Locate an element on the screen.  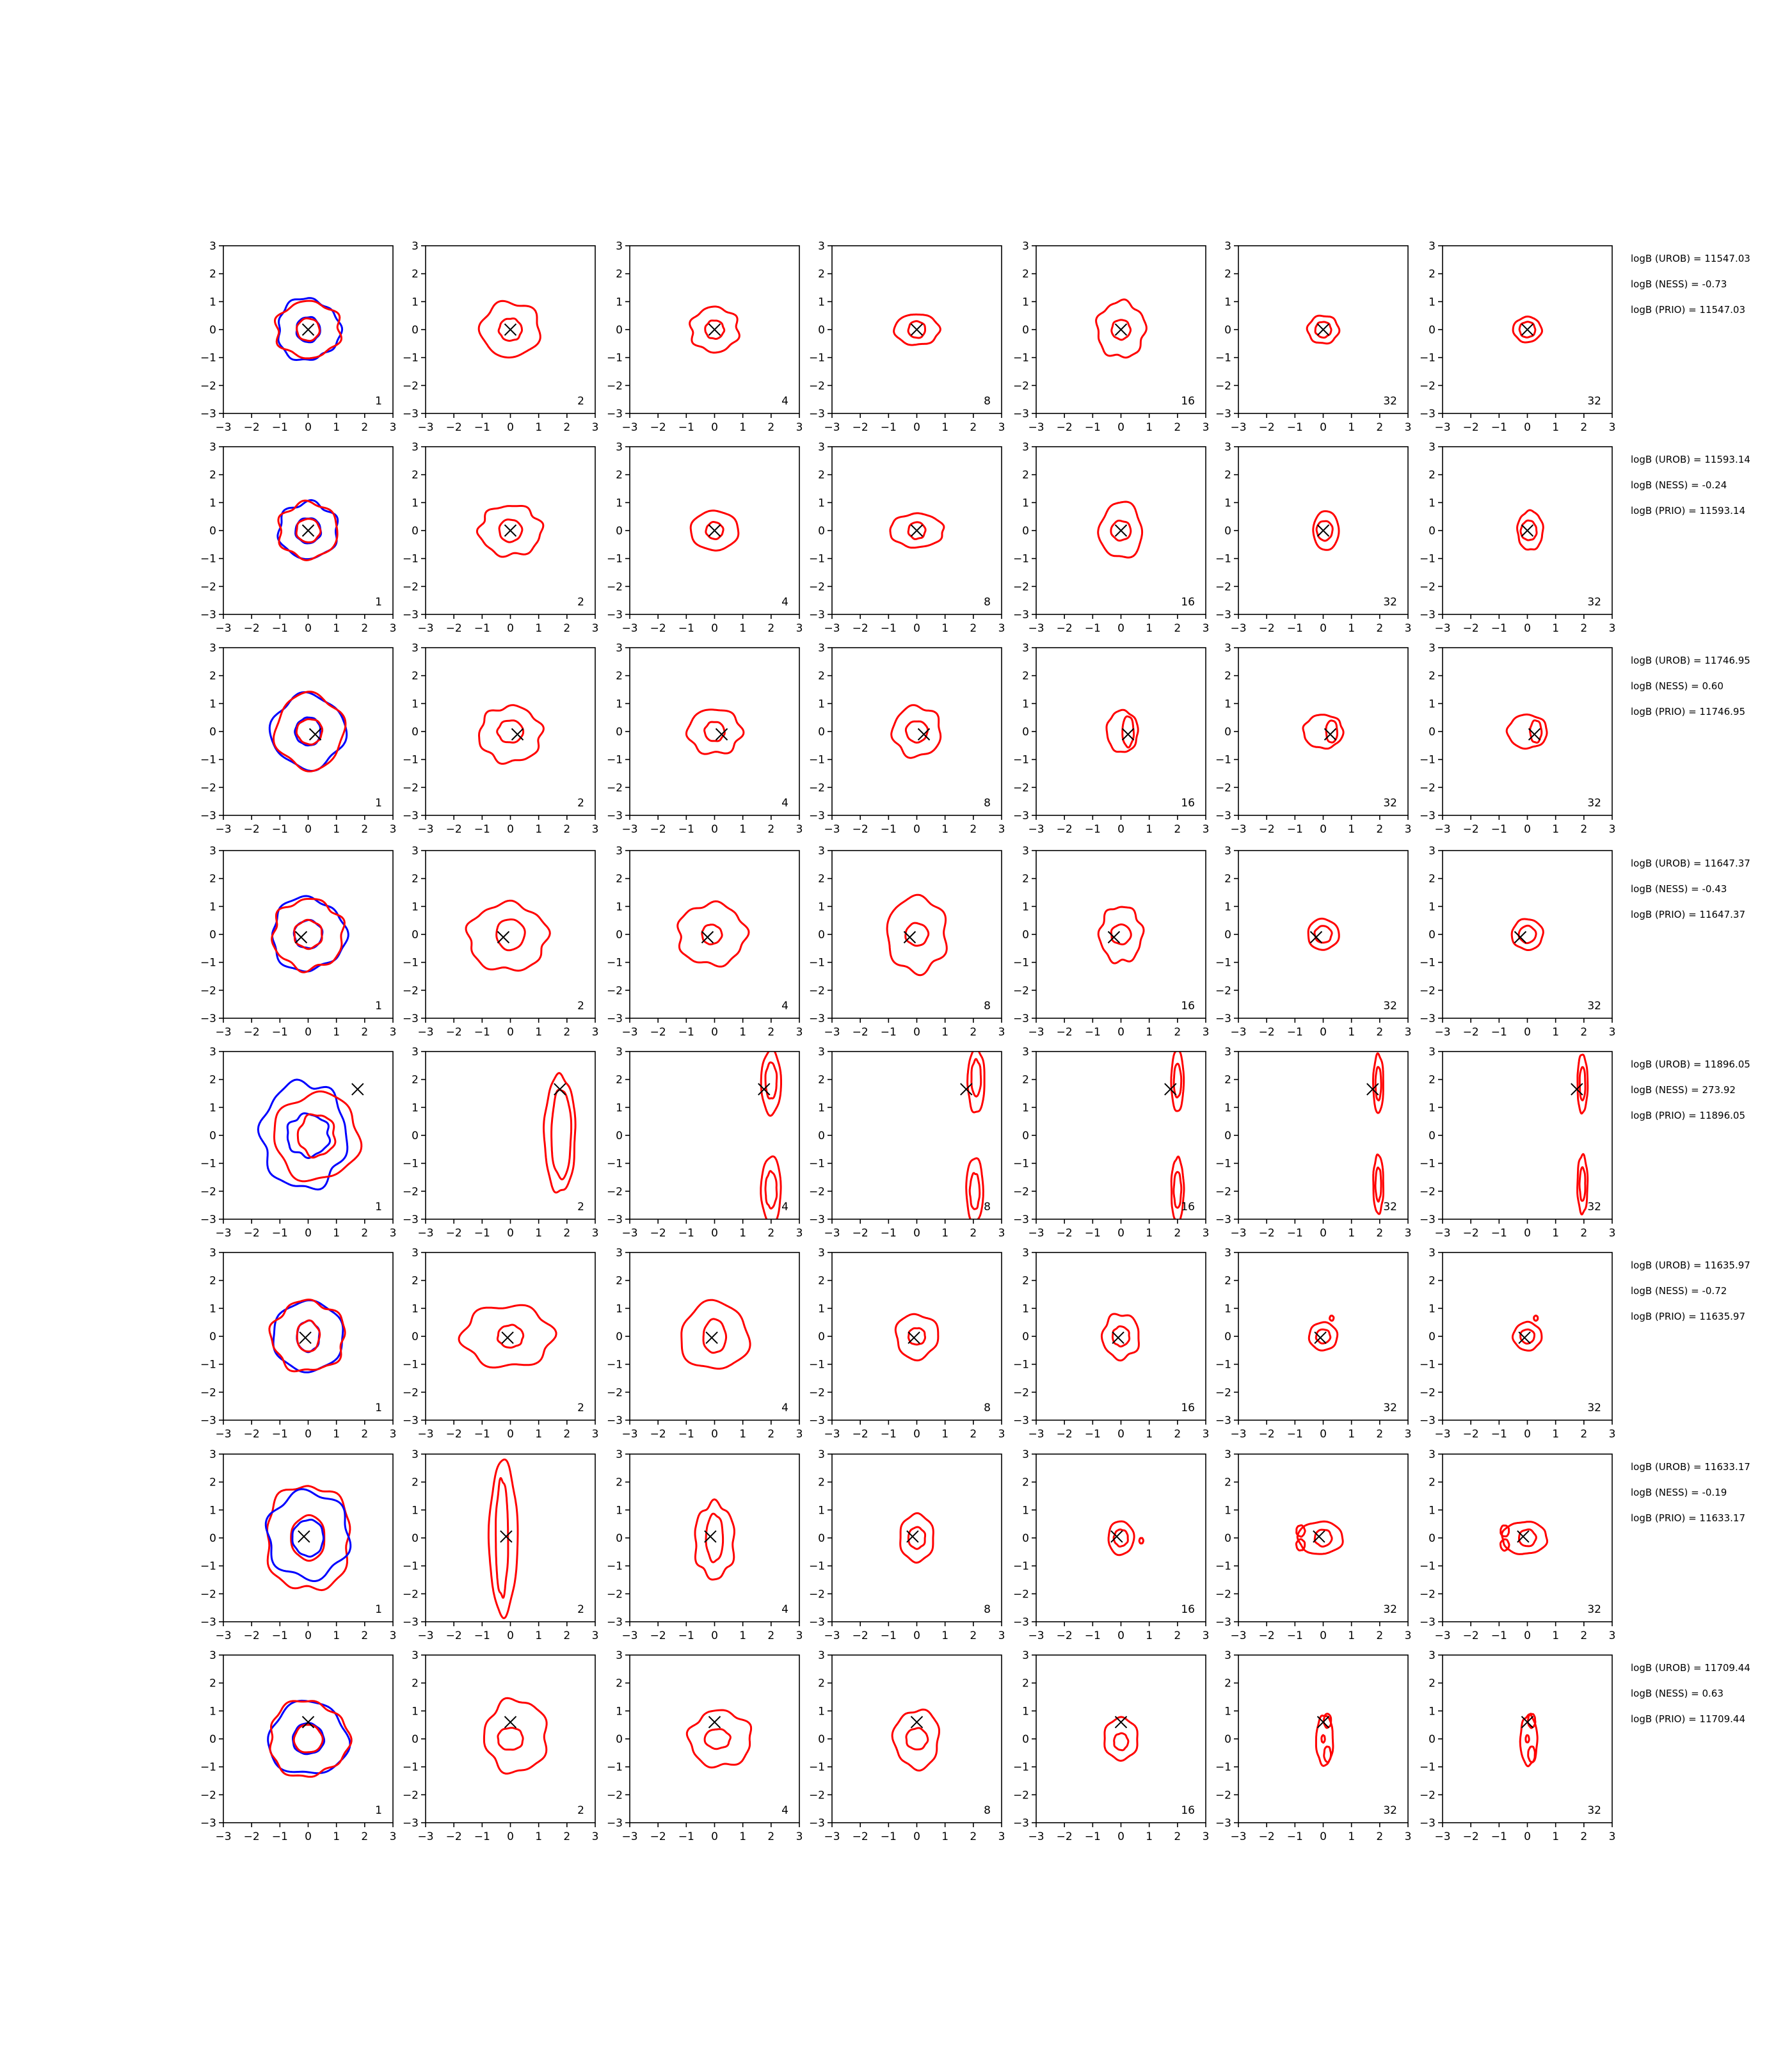
subplot-r2-c7: −3−3 −2 −2 −1 −1 0 0 1 1 2 2 3 3 32 is located at coordinates (1517, 538).